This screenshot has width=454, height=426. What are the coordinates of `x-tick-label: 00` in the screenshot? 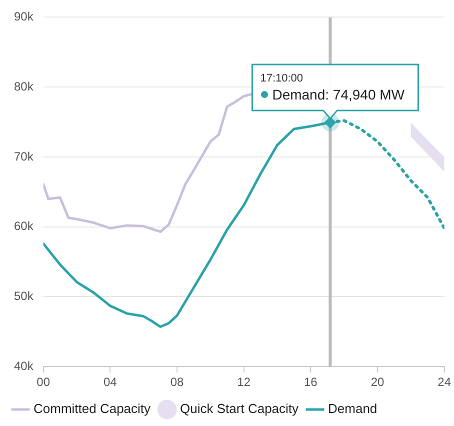 It's located at (43, 382).